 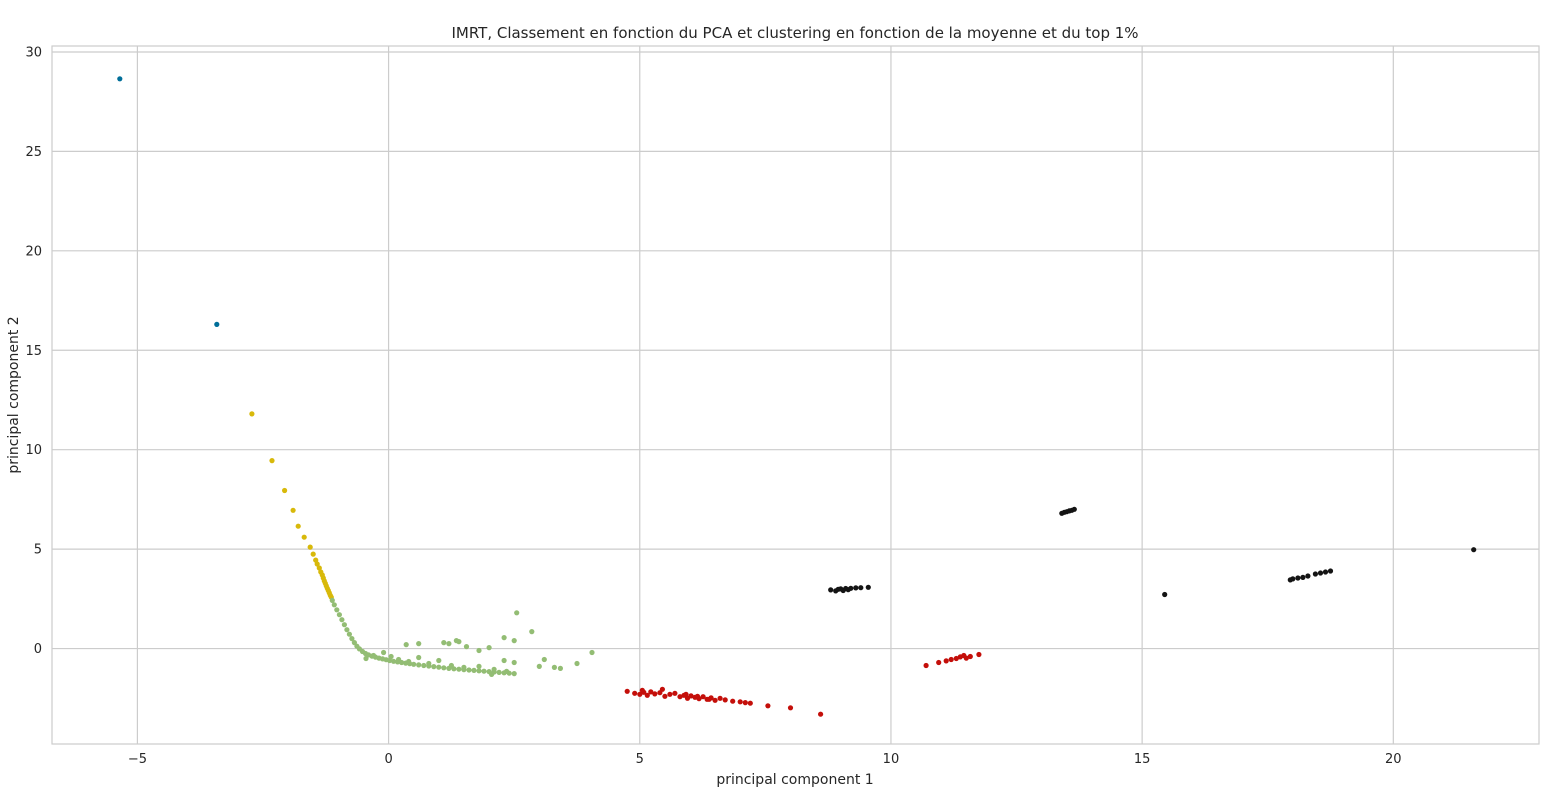 I want to click on x-tick-labels: −5 0 5 10 15 20, so click(x=765, y=759).